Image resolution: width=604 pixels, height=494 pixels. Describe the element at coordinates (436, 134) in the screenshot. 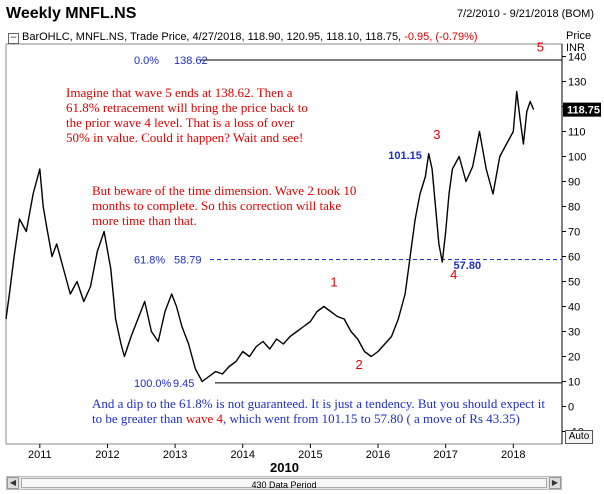

I see `wave-label: 3` at that location.